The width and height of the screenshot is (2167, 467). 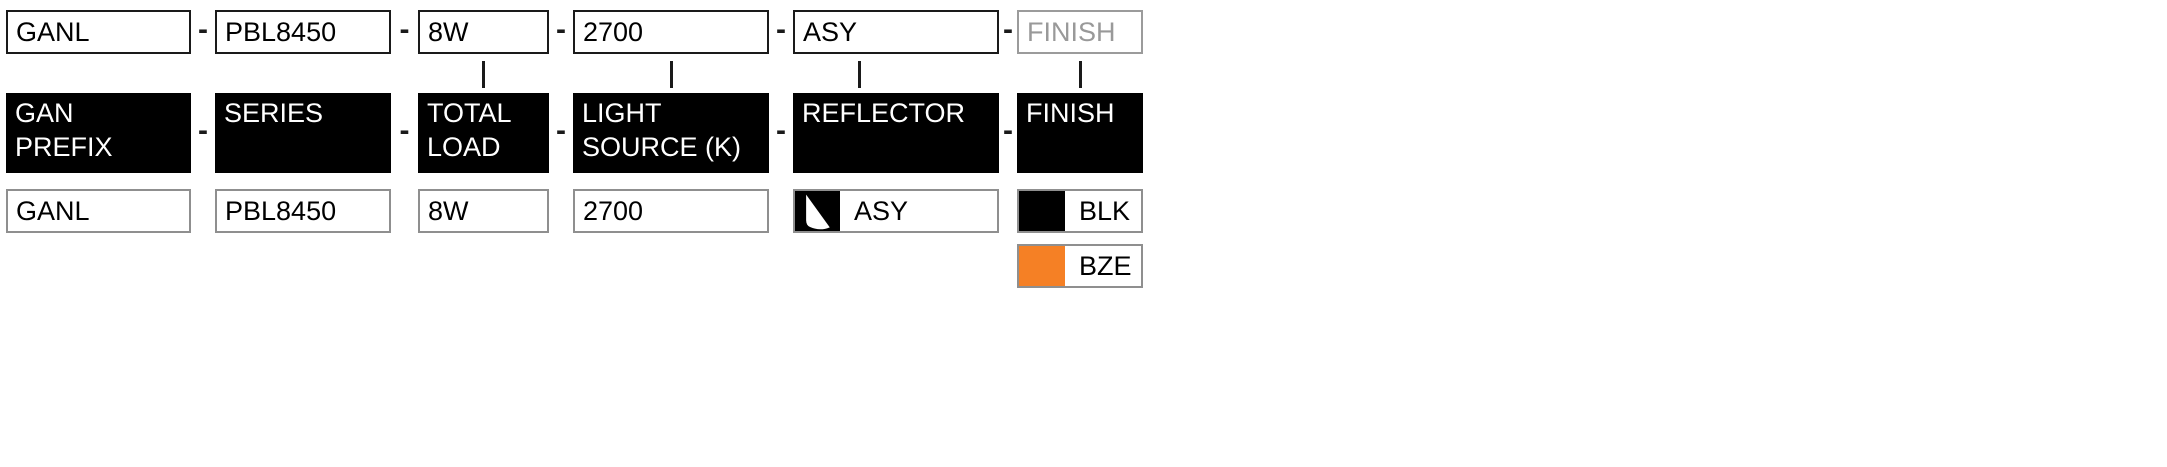 I want to click on option-label: BLK, so click(x=1105, y=210).